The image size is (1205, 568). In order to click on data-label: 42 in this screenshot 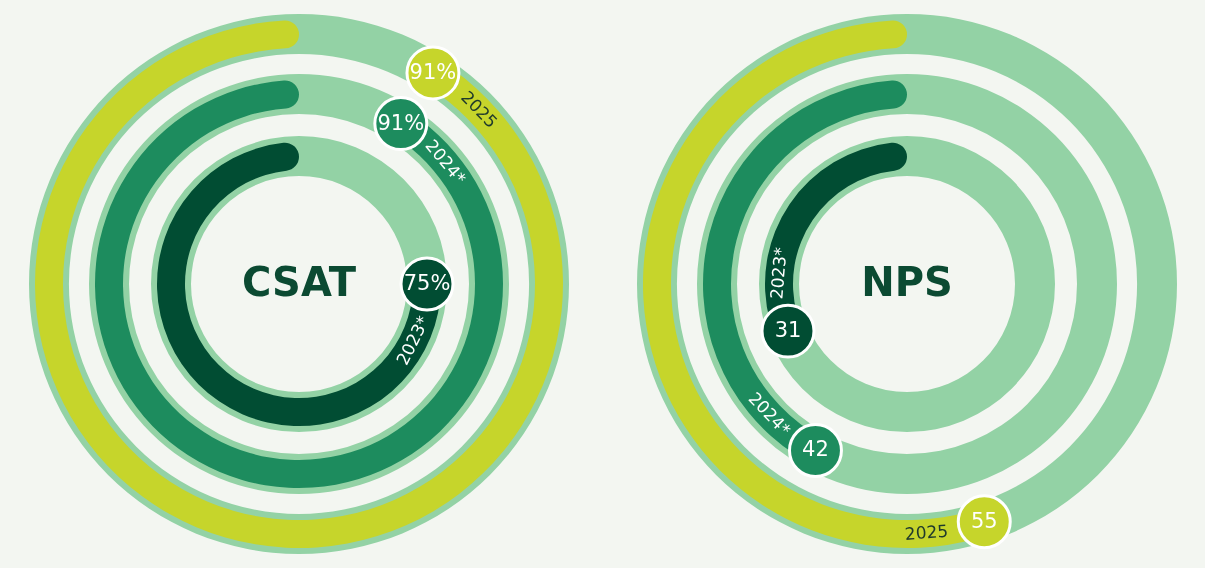, I will do `click(815, 449)`.